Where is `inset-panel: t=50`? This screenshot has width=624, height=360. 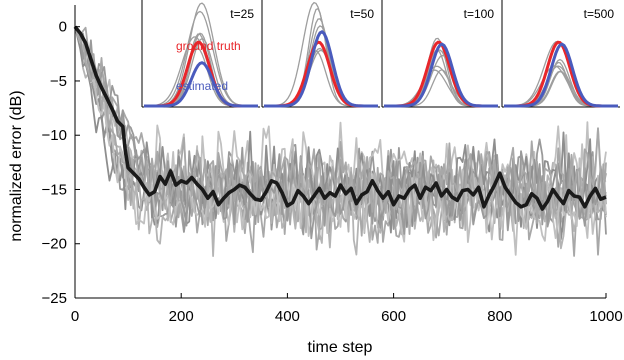
inset-panel: t=50 is located at coordinates (320, 54).